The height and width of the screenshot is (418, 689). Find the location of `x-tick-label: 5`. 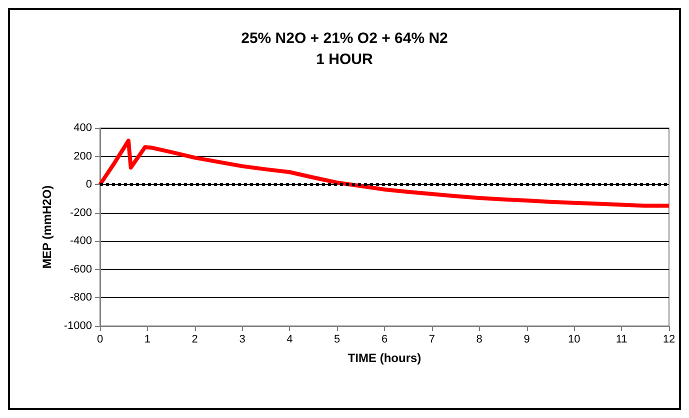

x-tick-label: 5 is located at coordinates (337, 340).